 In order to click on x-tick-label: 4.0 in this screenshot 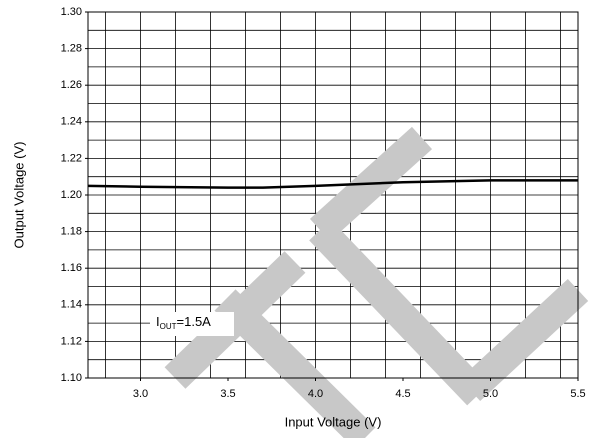, I will do `click(315, 394)`.